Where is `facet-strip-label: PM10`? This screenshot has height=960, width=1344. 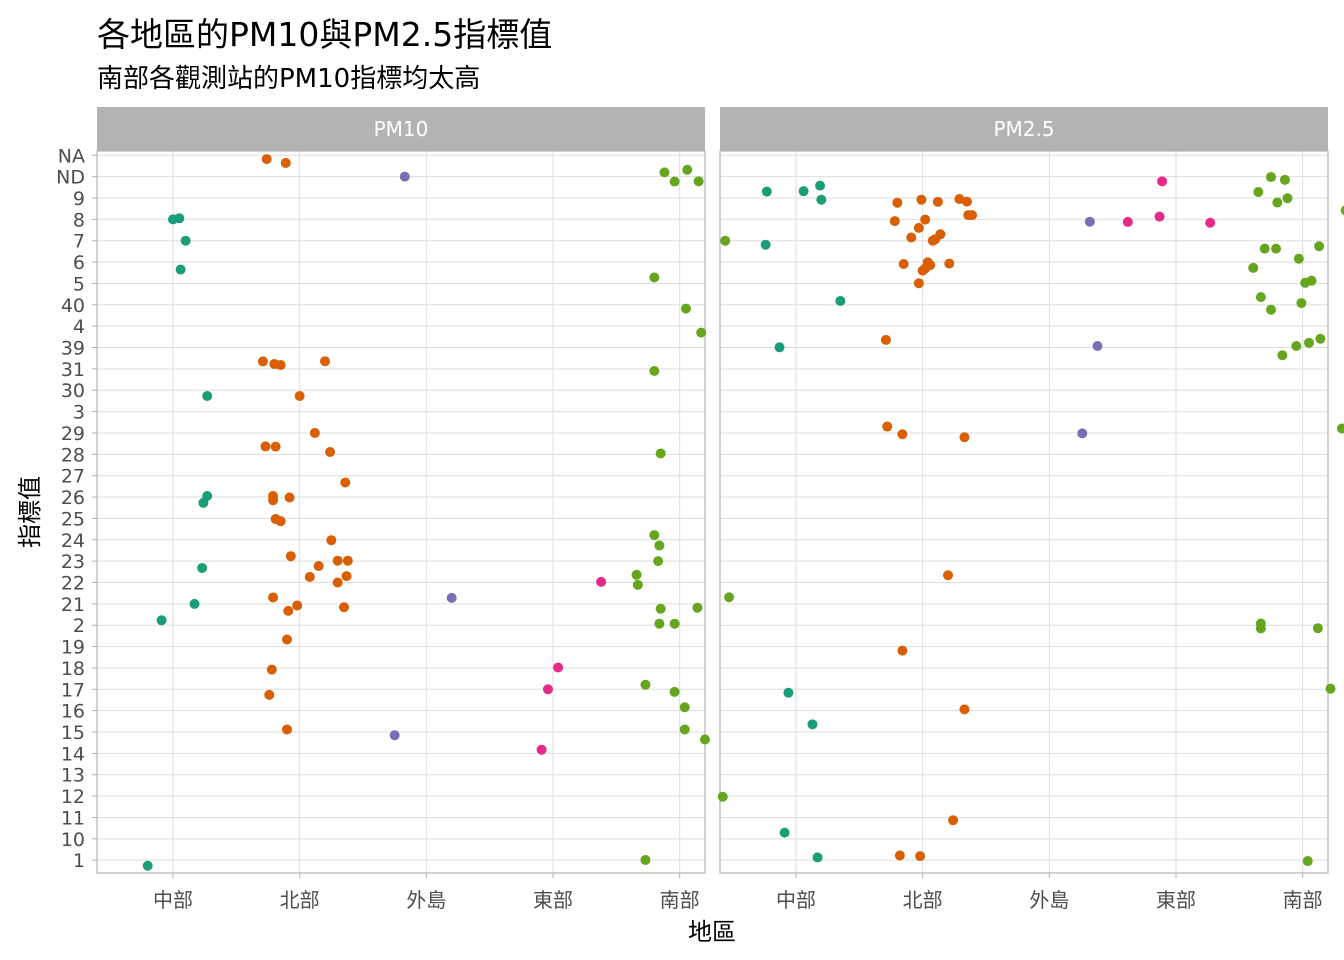
facet-strip-label: PM10 is located at coordinates (401, 129).